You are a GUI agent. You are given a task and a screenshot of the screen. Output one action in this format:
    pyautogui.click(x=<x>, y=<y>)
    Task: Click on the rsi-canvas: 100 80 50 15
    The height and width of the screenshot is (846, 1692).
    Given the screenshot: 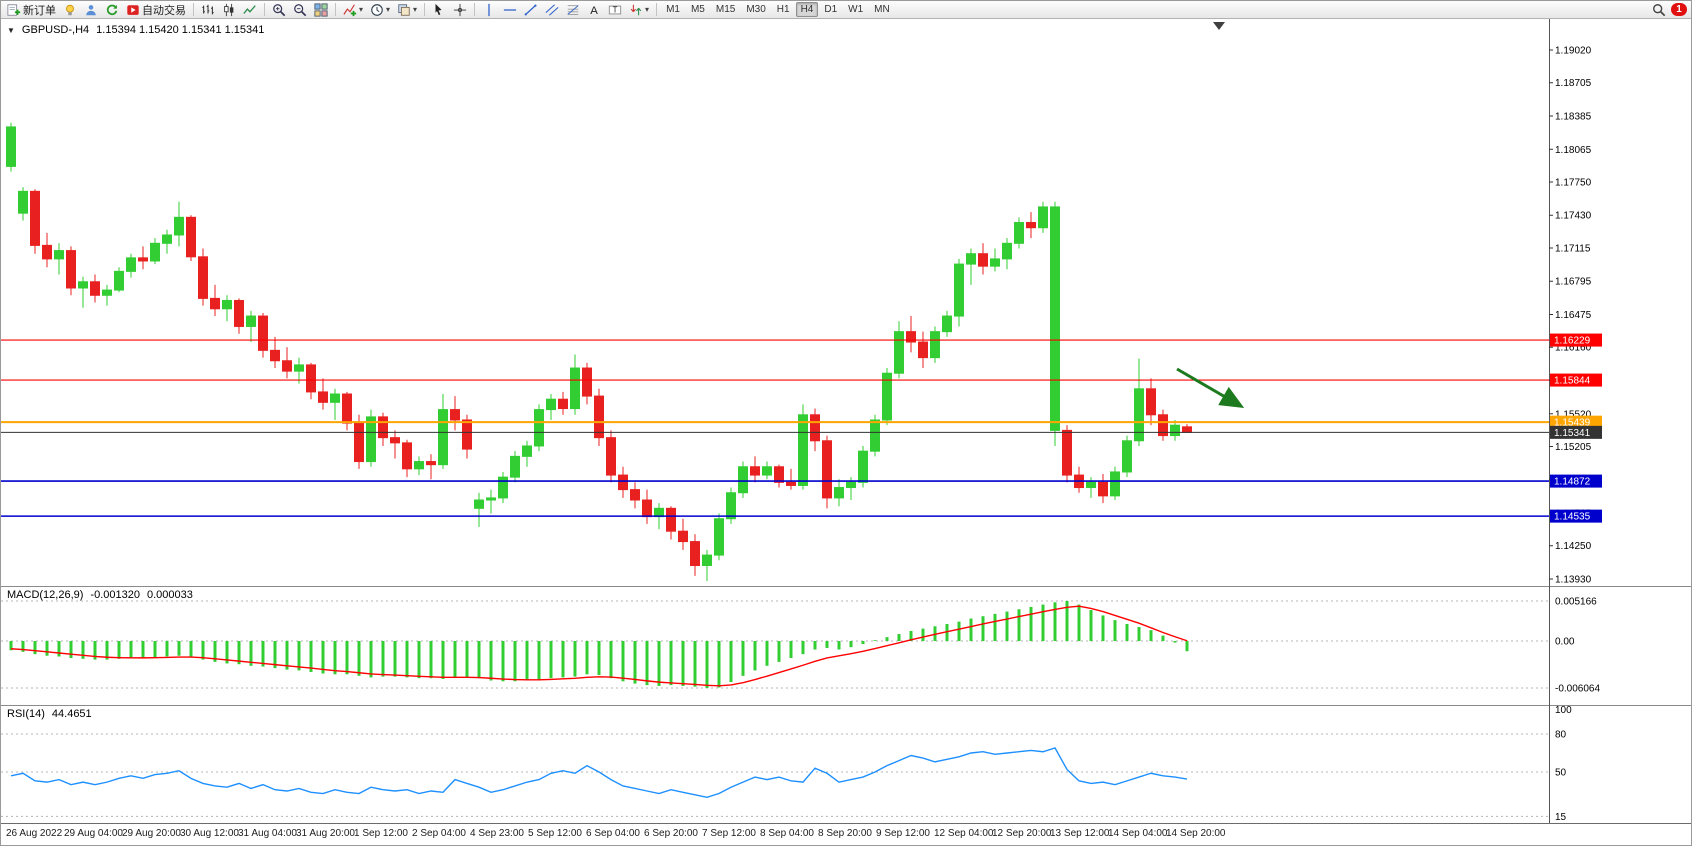 What is the action you would take?
    pyautogui.click(x=846, y=764)
    